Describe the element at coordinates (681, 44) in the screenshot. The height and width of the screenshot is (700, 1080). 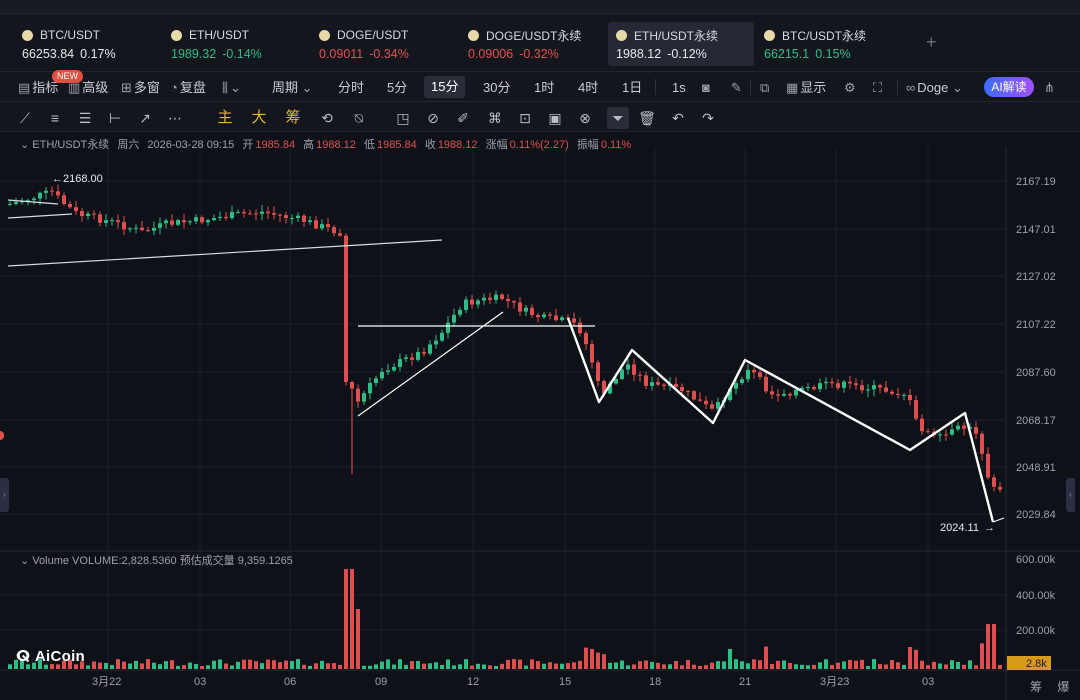
I see `ticker-tab-eth-usdt-perp: ETH/USDT永续 1988.12 -0.12%` at that location.